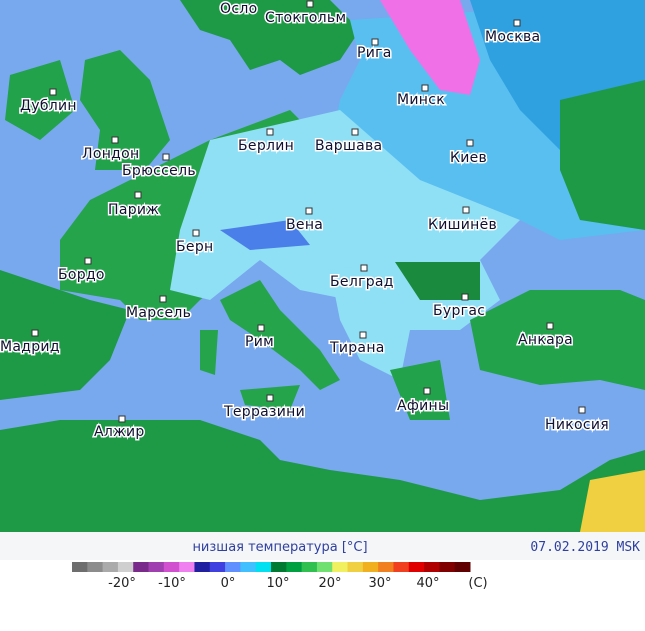 This screenshot has height=631, width=645. Describe the element at coordinates (477, 583) in the screenshot. I see `legend-label: (C)` at that location.